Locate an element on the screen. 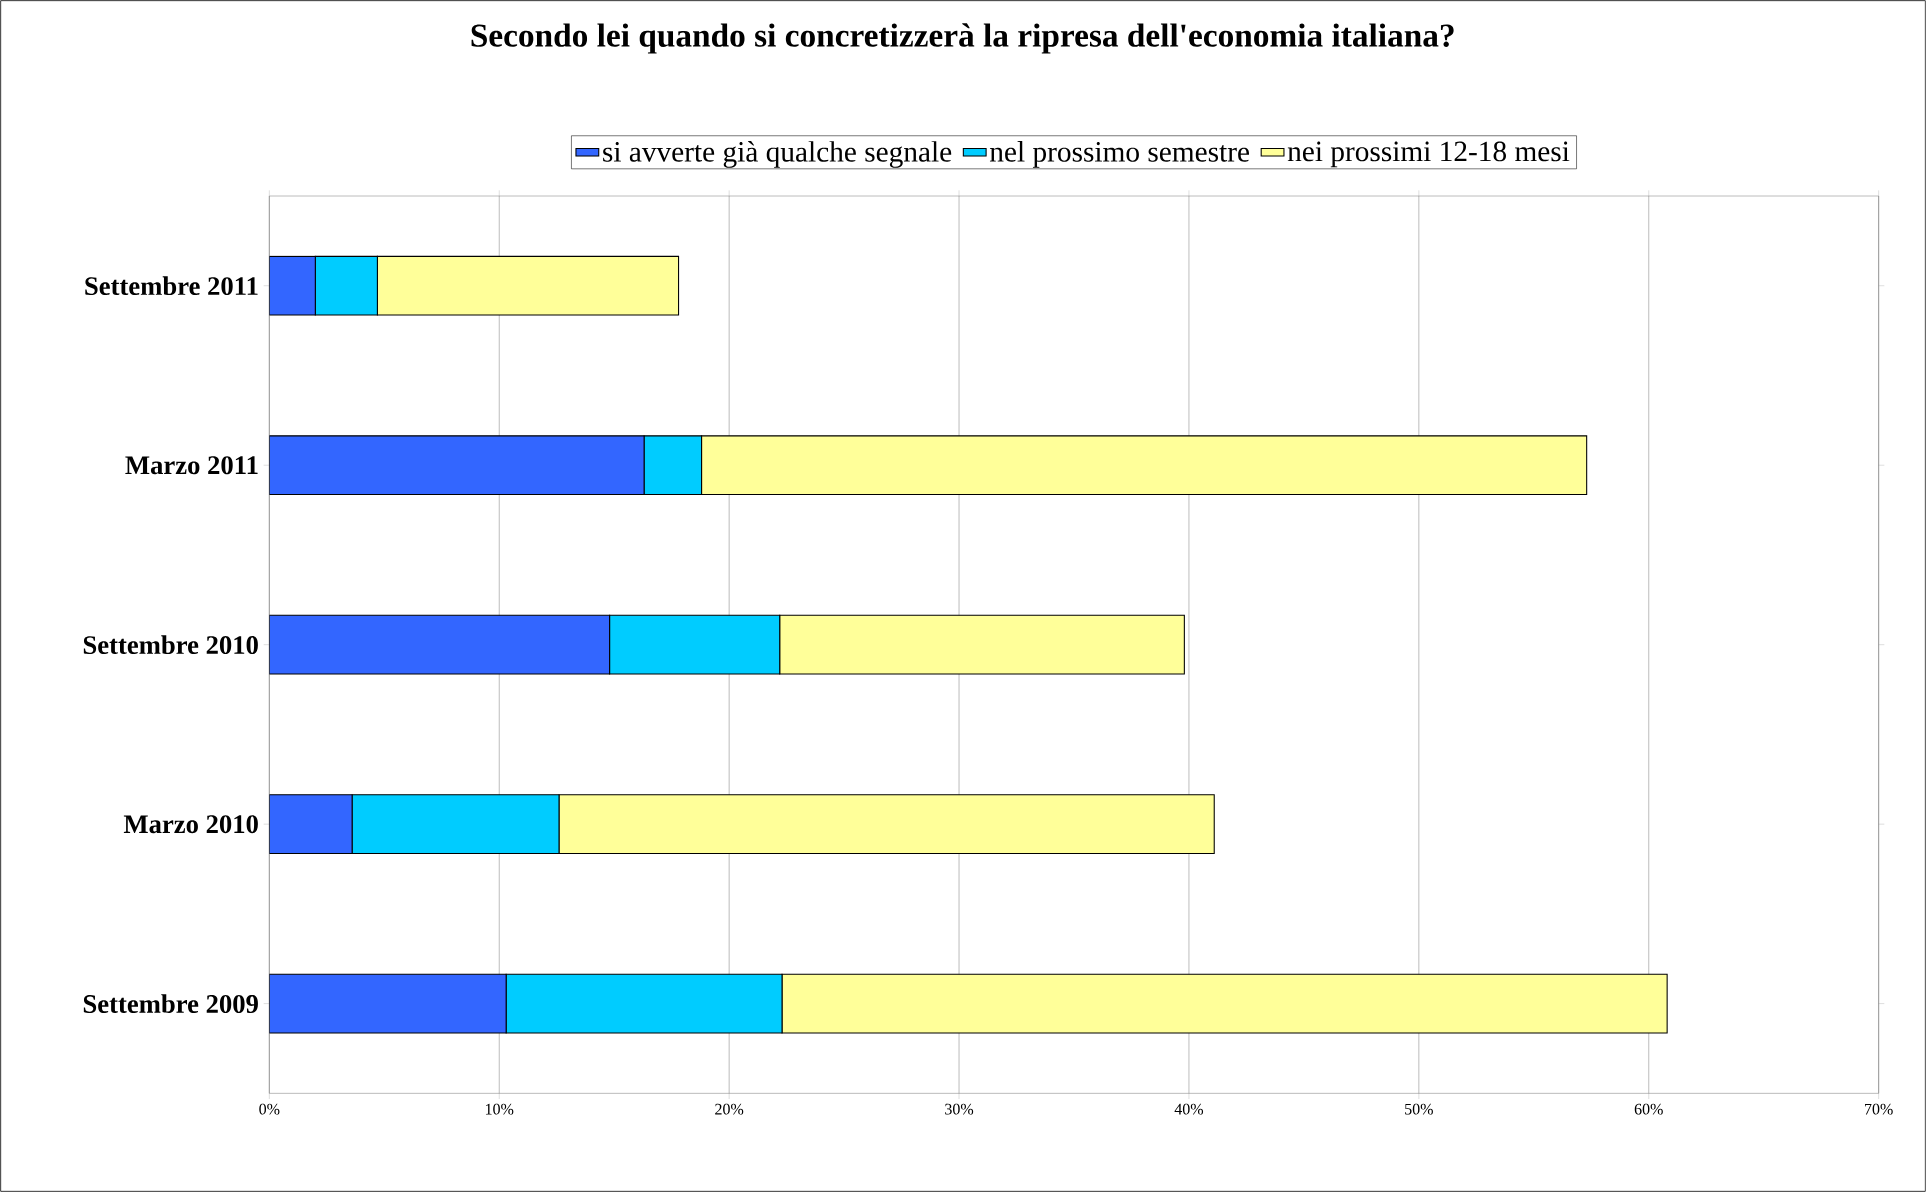 The height and width of the screenshot is (1192, 1926). y-tick-label: Settembre 2009 is located at coordinates (170, 1003).